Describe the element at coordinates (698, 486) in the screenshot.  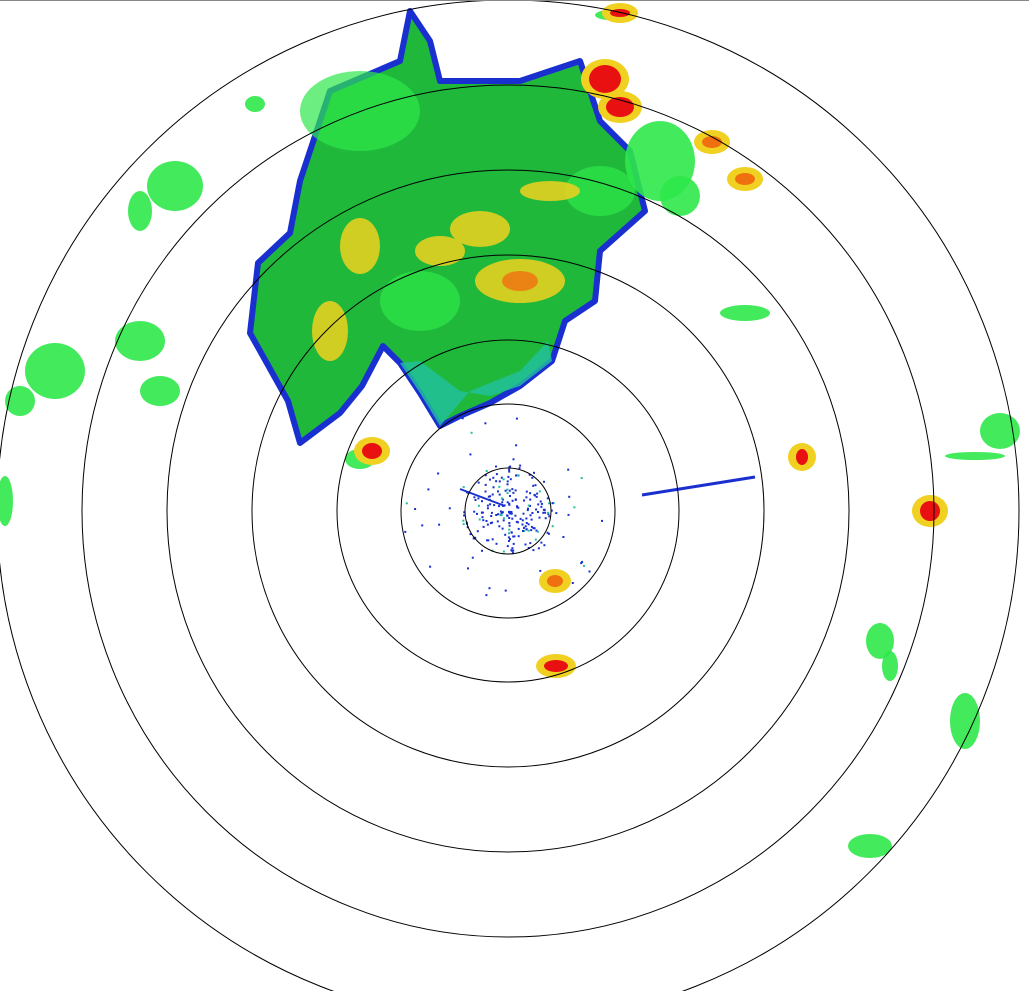
I see `radial-spoke-echo` at that location.